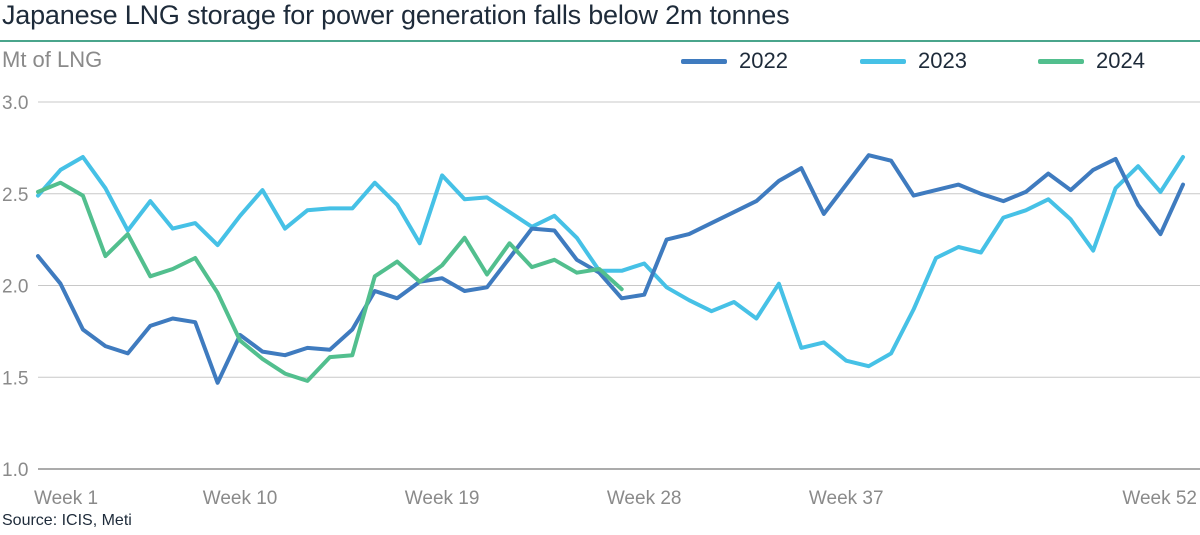 The height and width of the screenshot is (535, 1200). Describe the element at coordinates (883, 61) in the screenshot. I see `legend-swatch-2023` at that location.